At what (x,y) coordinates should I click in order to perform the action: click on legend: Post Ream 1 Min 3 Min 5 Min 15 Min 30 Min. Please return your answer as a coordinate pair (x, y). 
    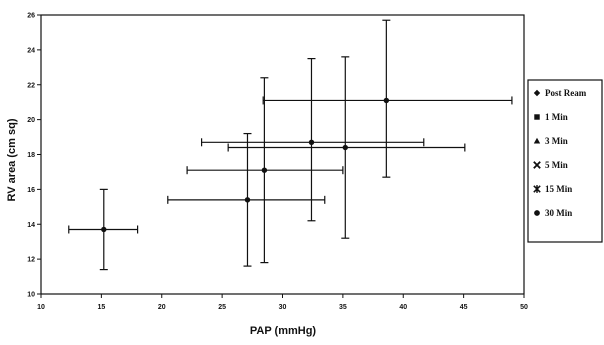
    Looking at the image, I should click on (565, 161).